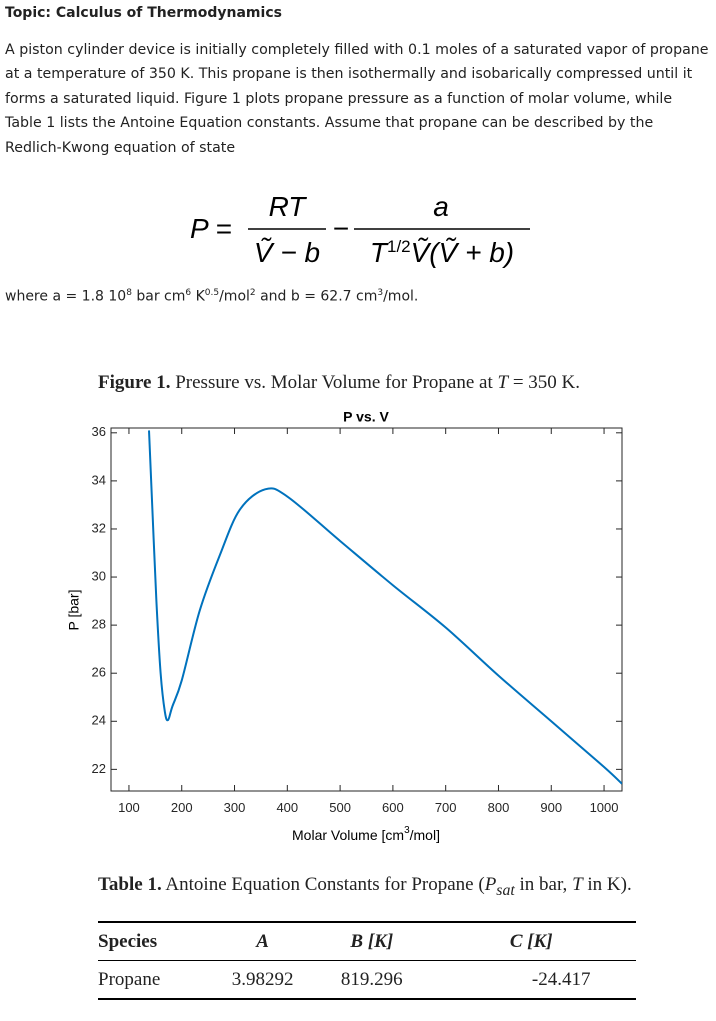 This screenshot has width=716, height=1021. Describe the element at coordinates (441, 206) in the screenshot. I see `eq-num: a` at that location.